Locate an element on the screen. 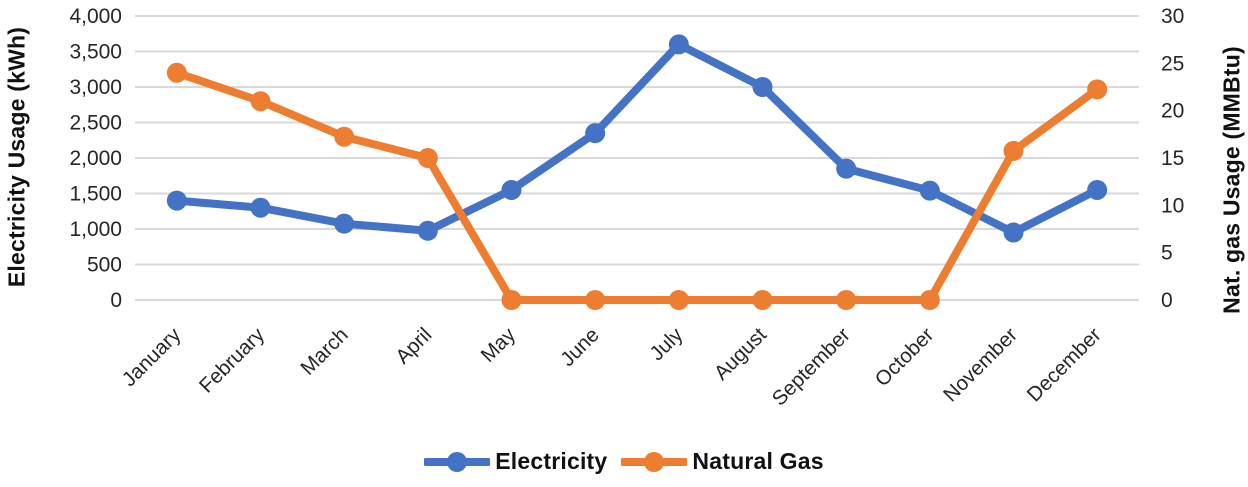 The image size is (1248, 487). legend-item-natural-gas: Natural Gas is located at coordinates (722, 461).